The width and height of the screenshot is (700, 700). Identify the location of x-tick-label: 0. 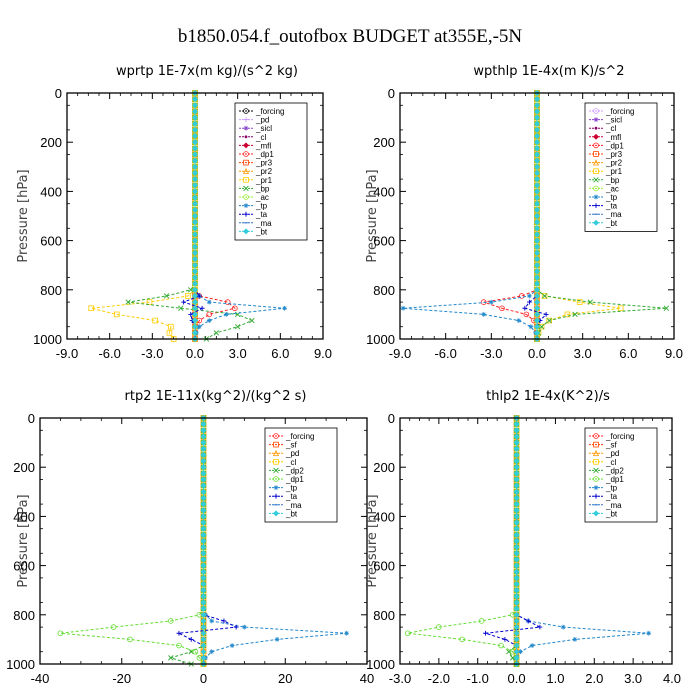
(203, 678).